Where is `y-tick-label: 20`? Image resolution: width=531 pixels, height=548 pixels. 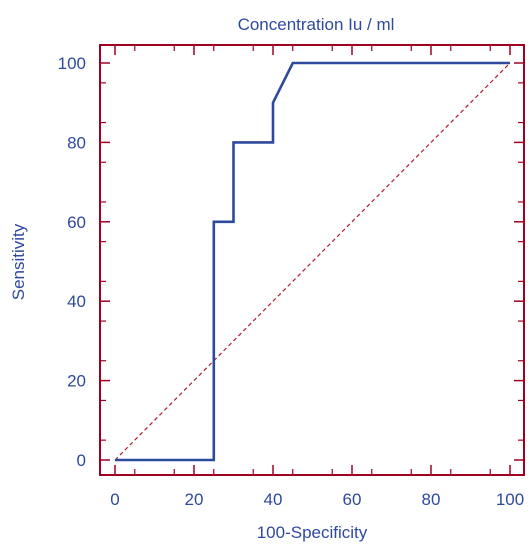 y-tick-label: 20 is located at coordinates (76, 381).